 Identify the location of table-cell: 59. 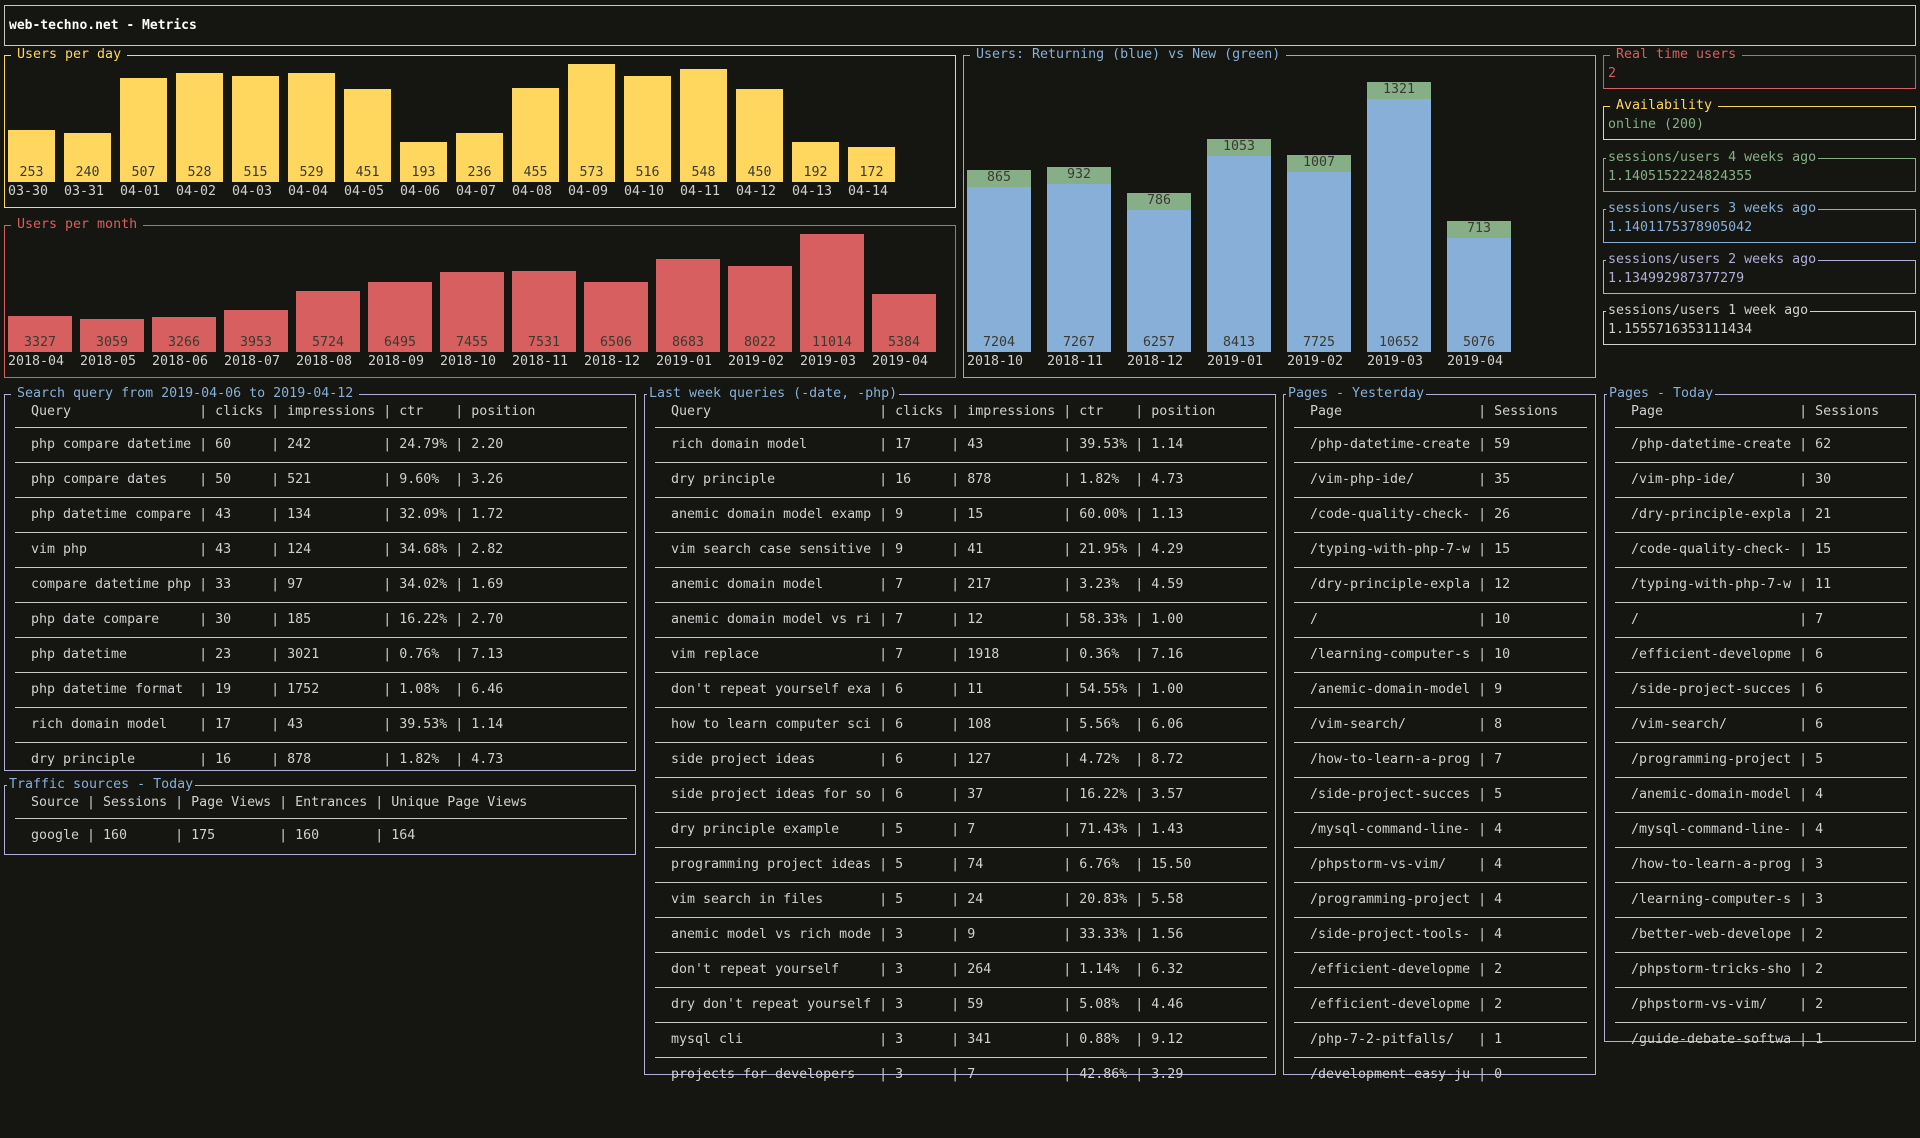
(1530, 445).